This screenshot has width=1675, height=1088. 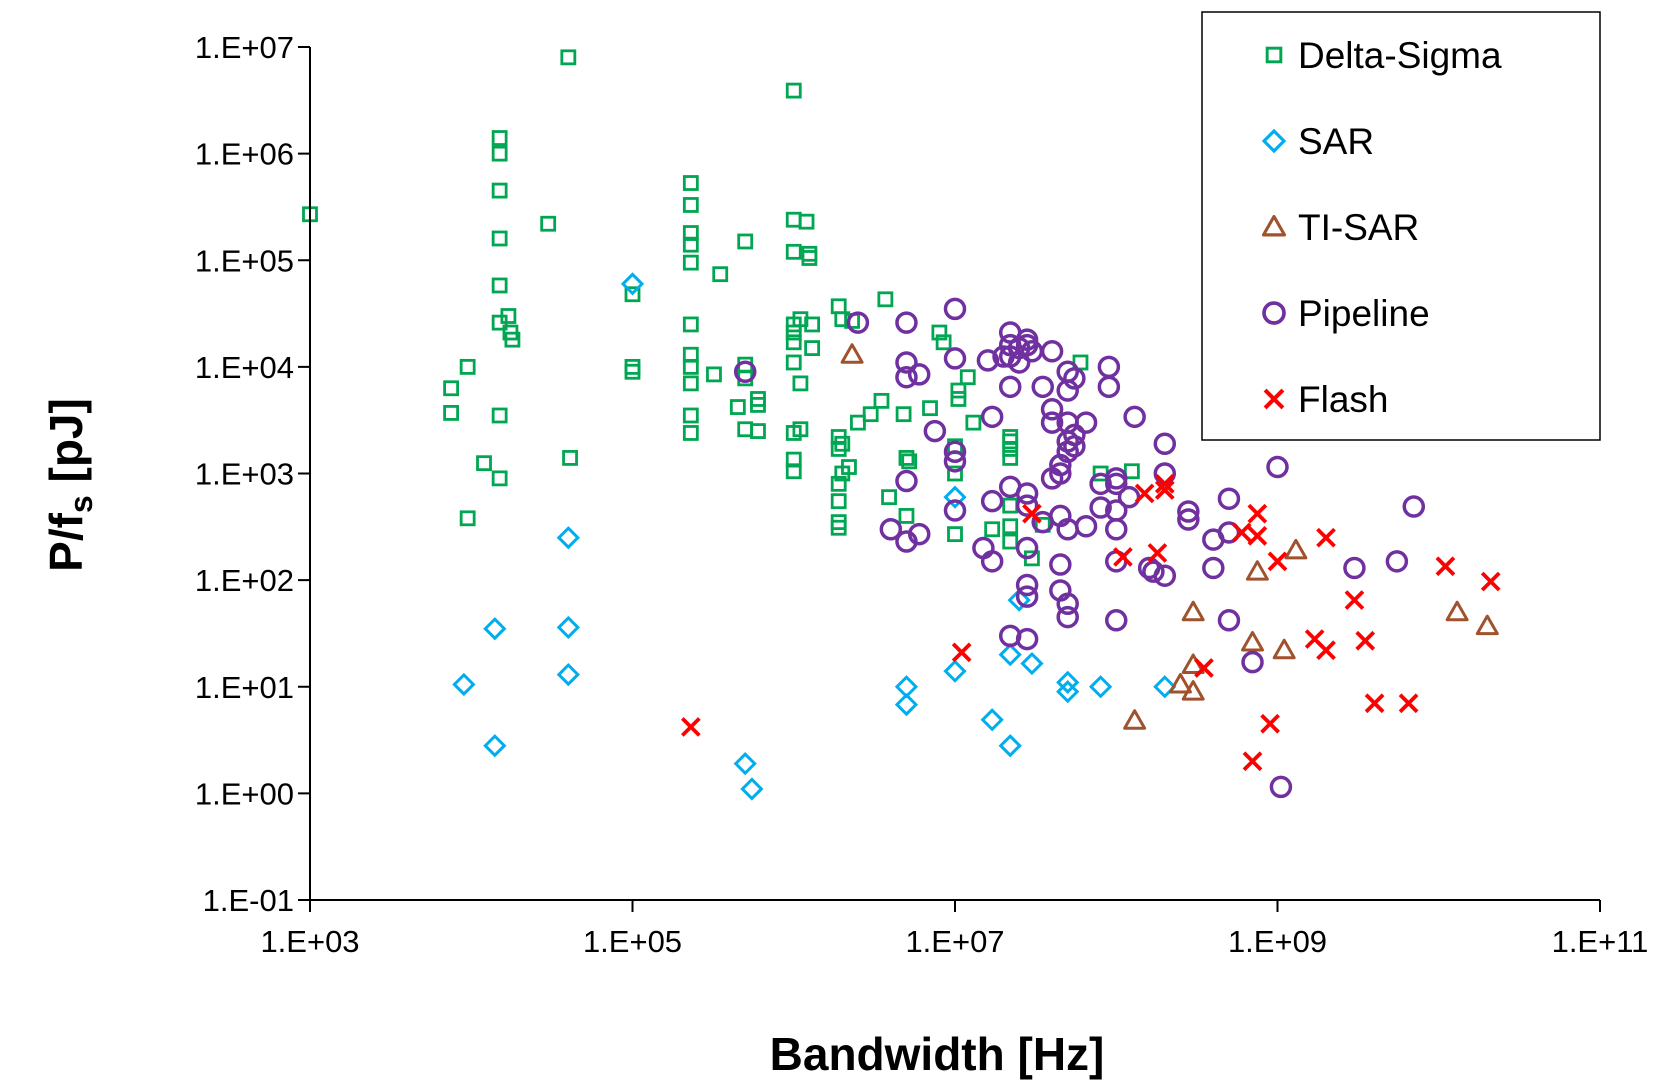 What do you see at coordinates (244, 367) in the screenshot?
I see `y-tick-label: 1.E+04` at bounding box center [244, 367].